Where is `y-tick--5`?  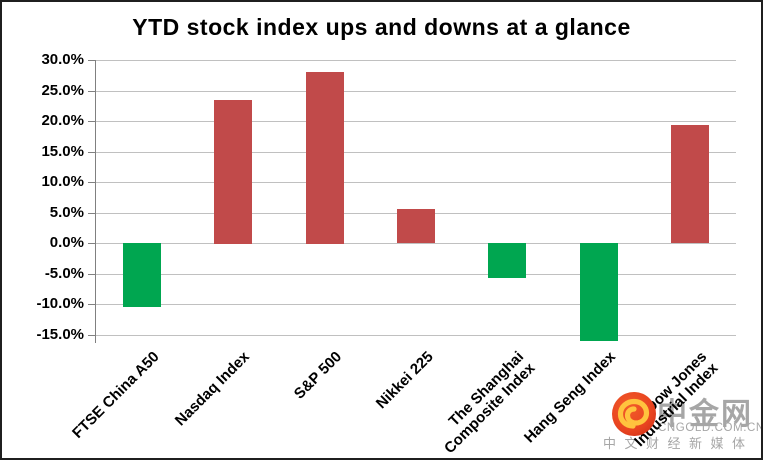
y-tick--5 is located at coordinates (91, 274).